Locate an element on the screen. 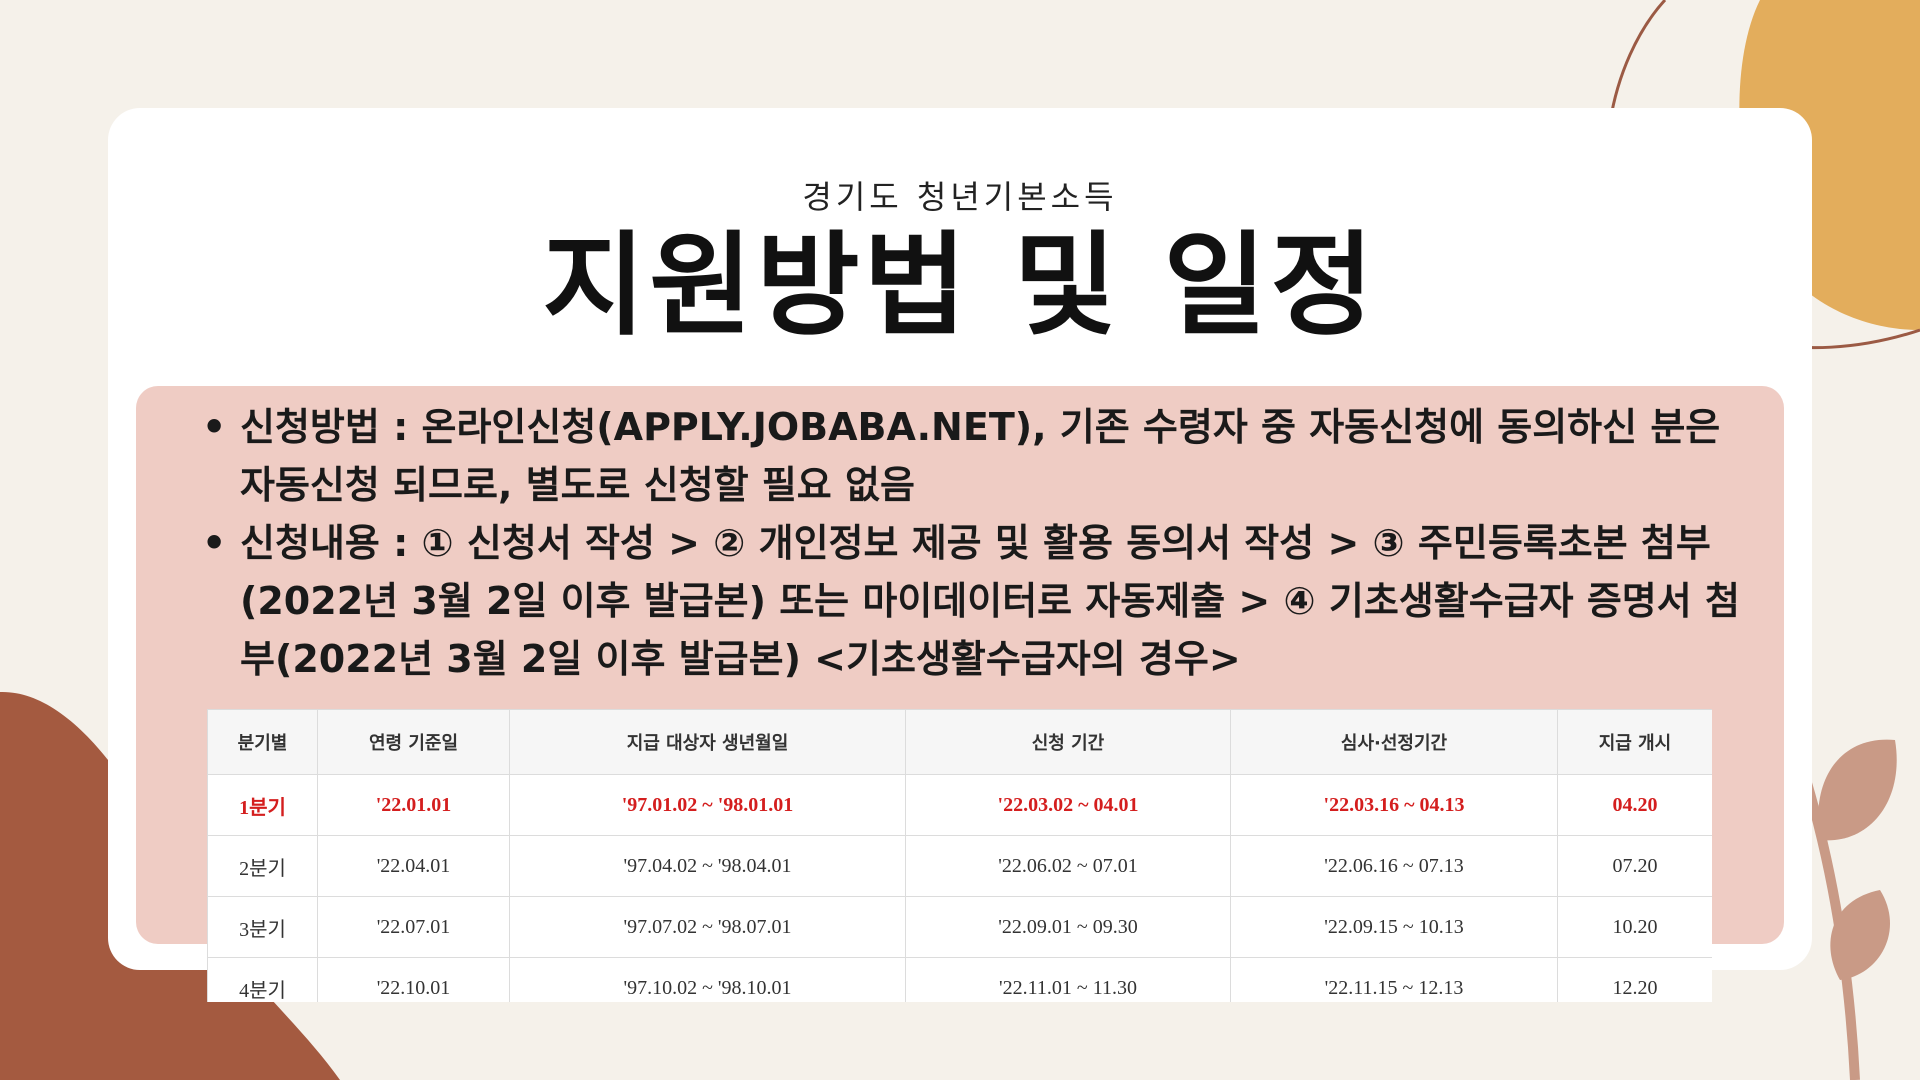  table-cell: '22.10.01 is located at coordinates (413, 979).